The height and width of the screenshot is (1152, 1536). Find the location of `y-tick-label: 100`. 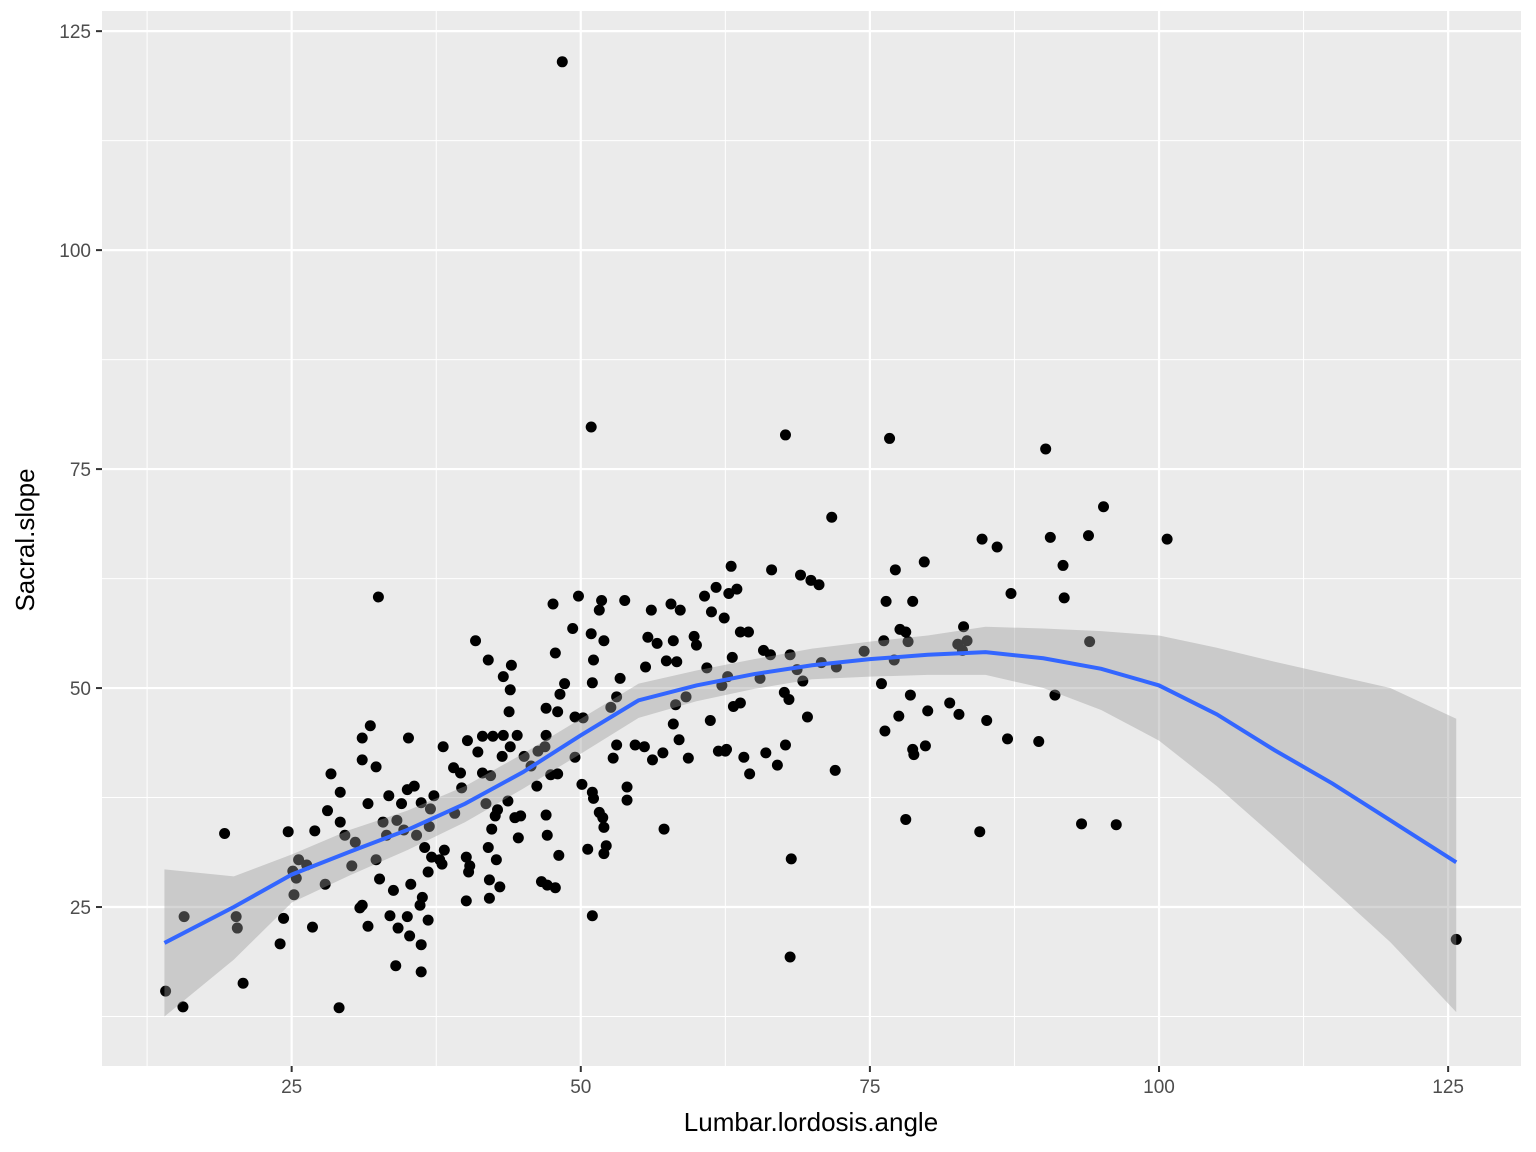

y-tick-label: 100 is located at coordinates (75, 251).